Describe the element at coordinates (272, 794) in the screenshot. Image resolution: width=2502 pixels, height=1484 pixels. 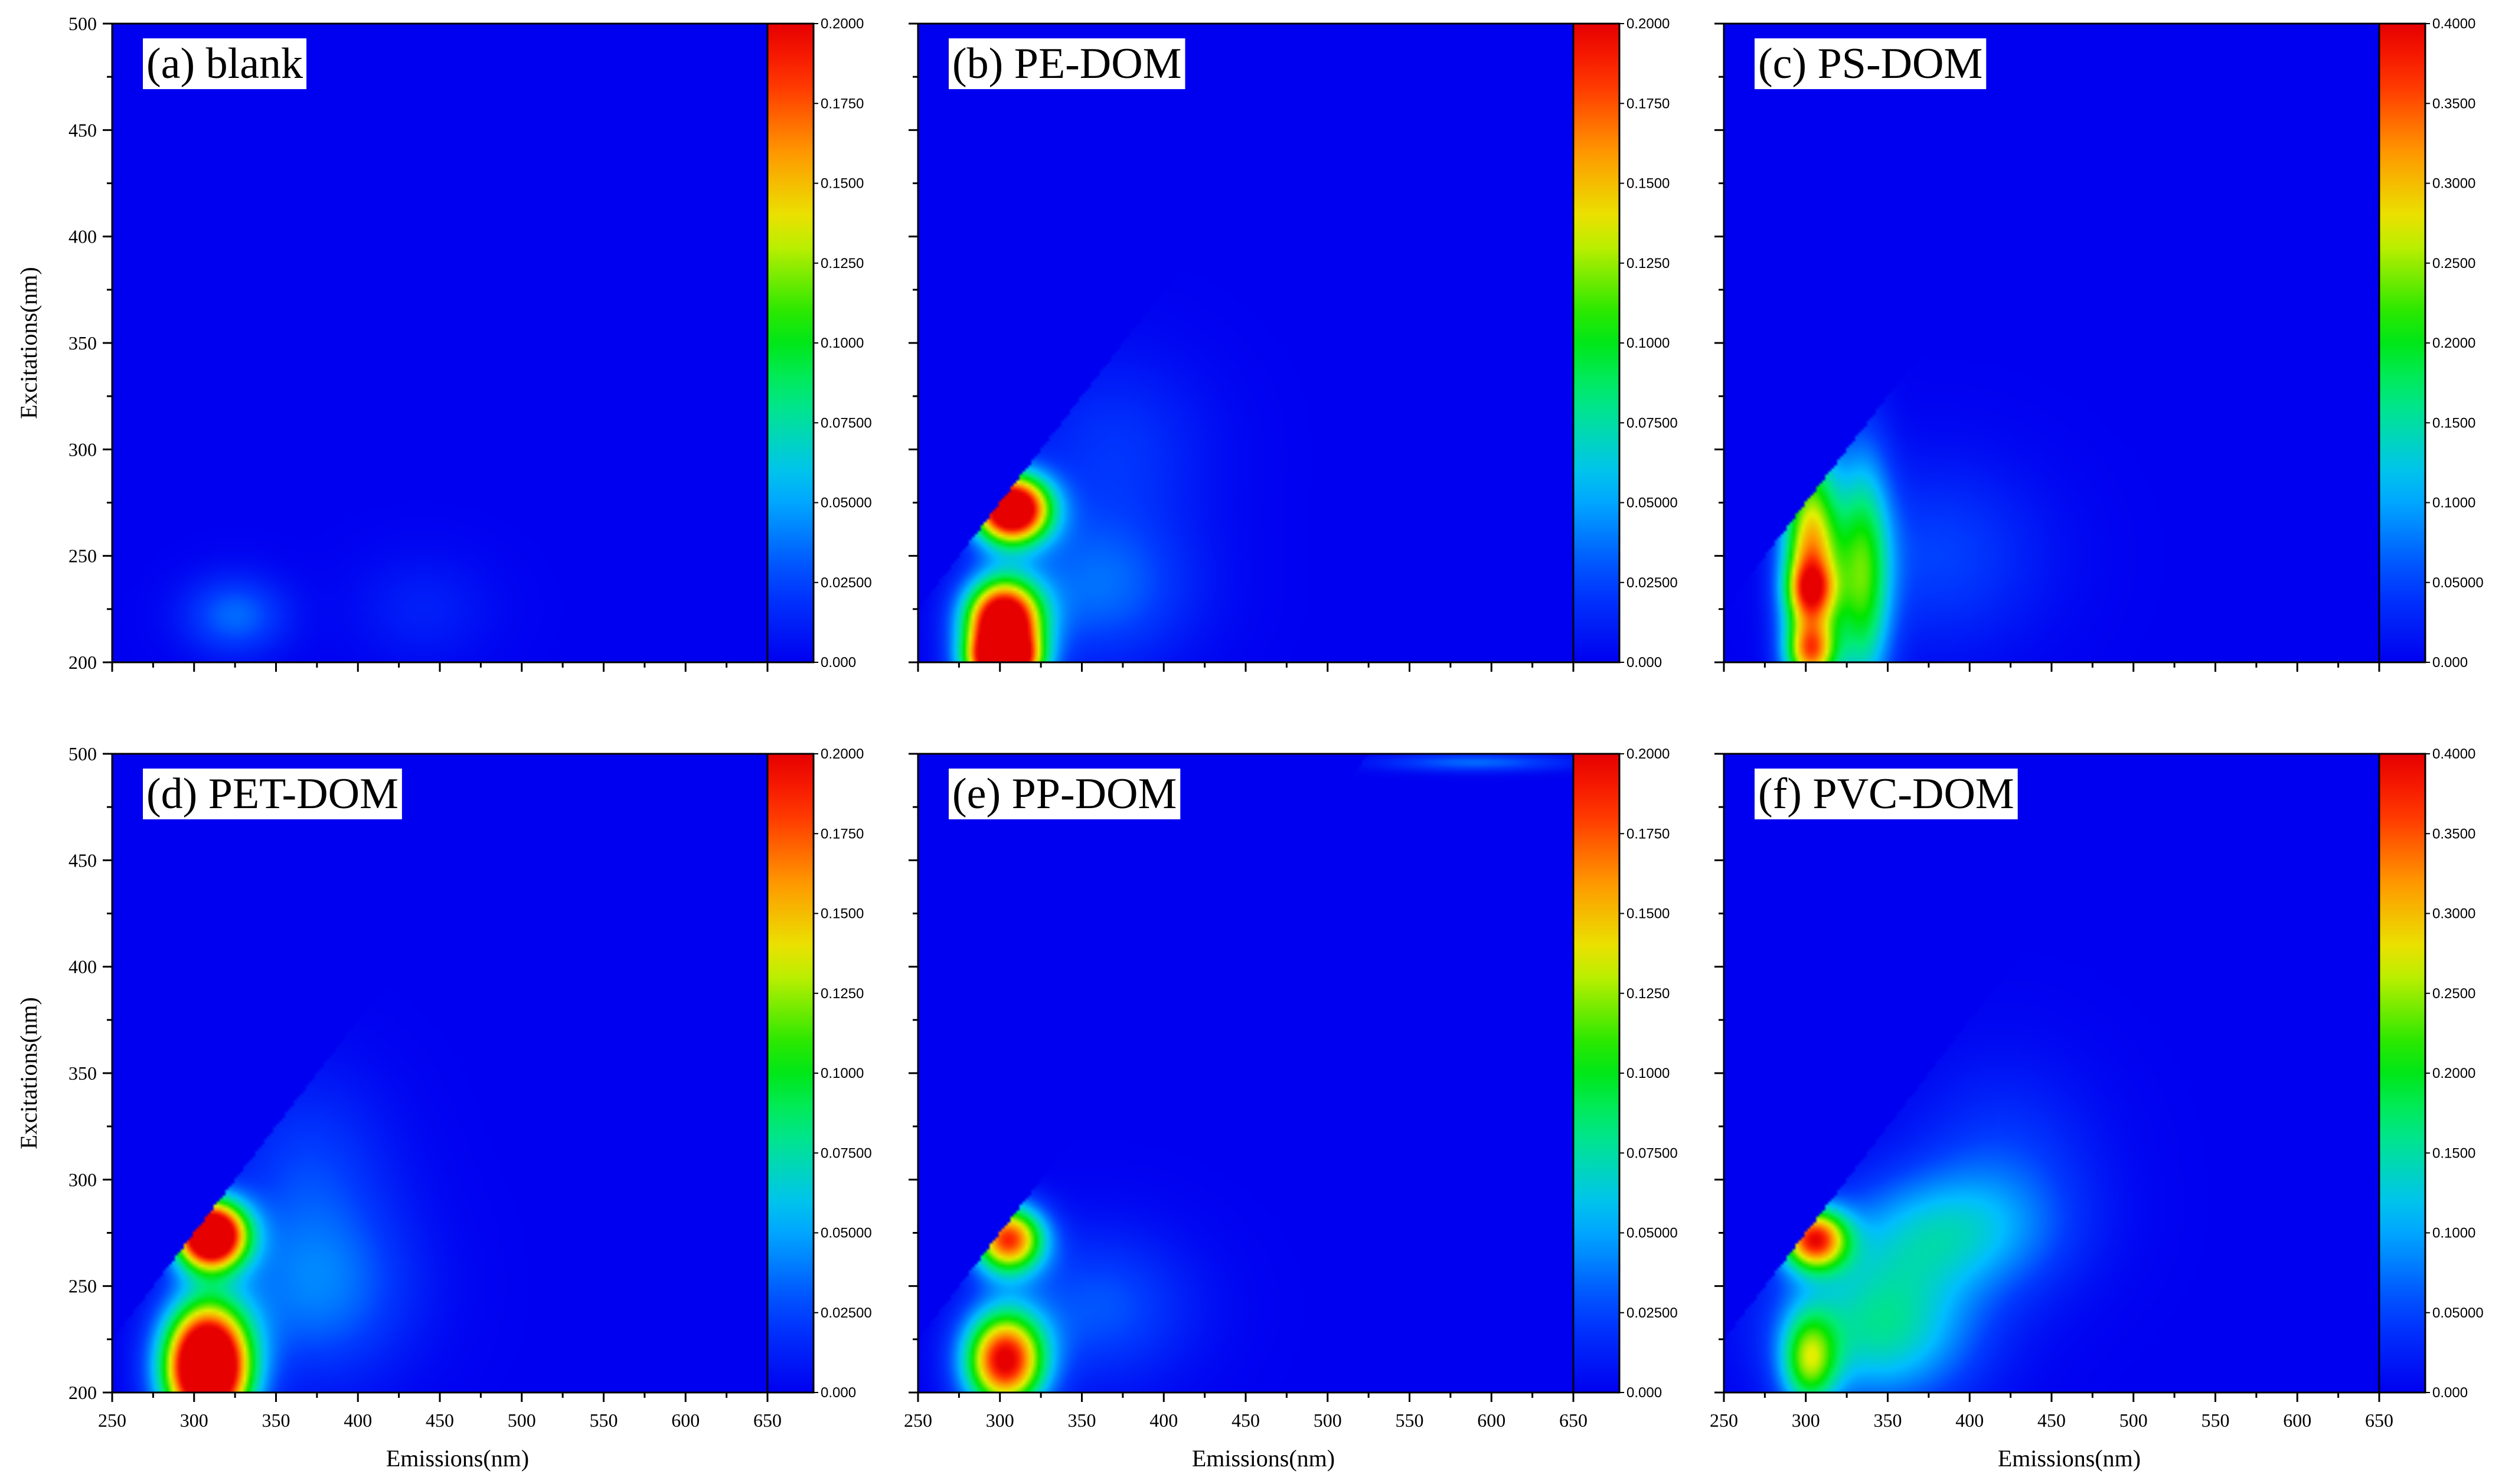
I see `panel-title: (d) PET-DOM` at that location.